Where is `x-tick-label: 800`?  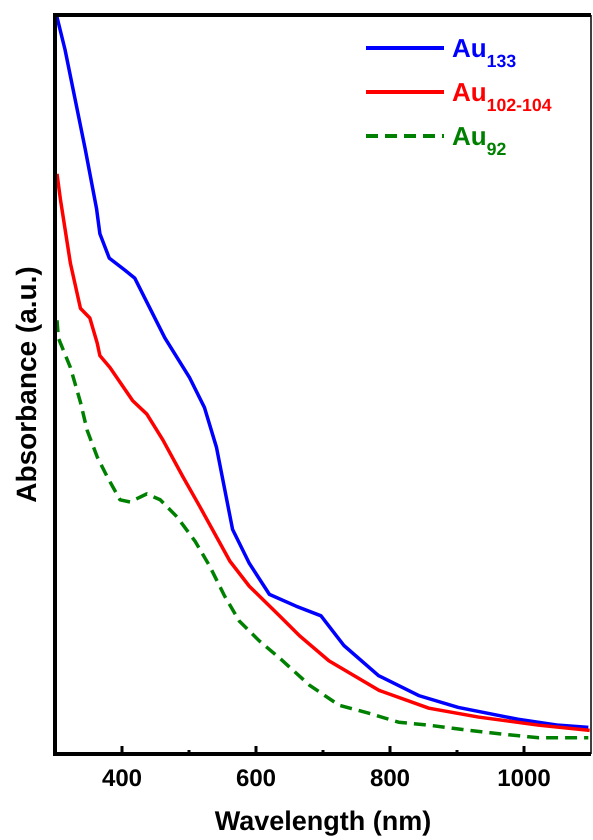
x-tick-label: 800 is located at coordinates (390, 778).